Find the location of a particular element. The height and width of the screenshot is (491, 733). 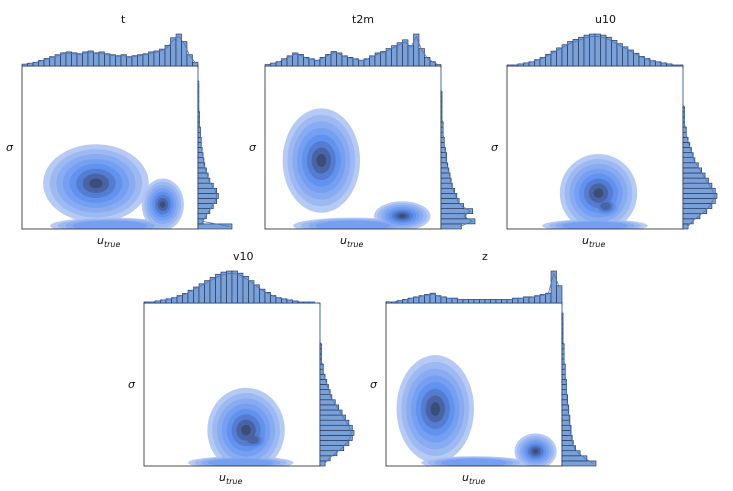

panel-title: z is located at coordinates (485, 256).